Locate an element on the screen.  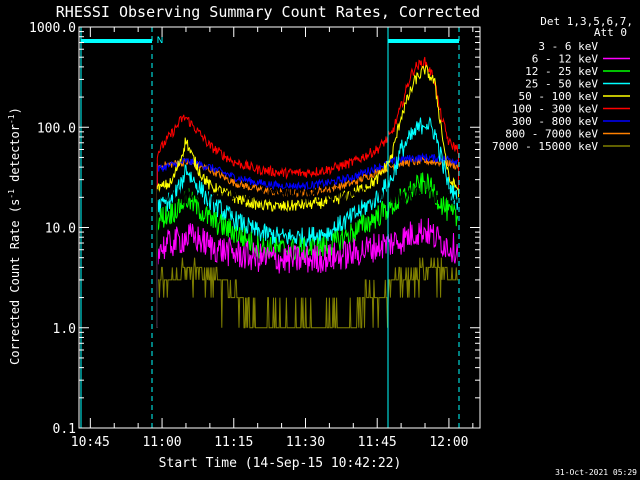
y-tick-label: 1000.0 is located at coordinates (52, 28).